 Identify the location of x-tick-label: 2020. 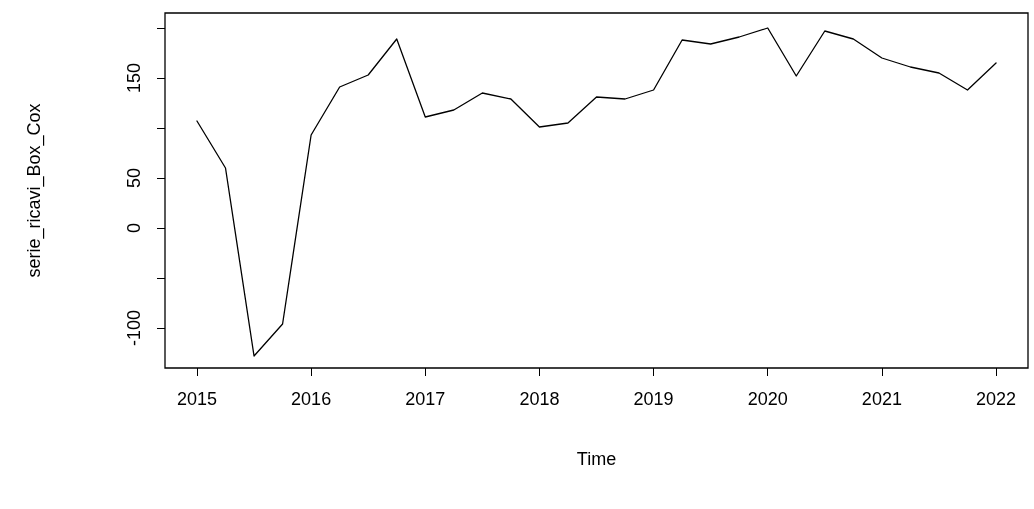
(767, 399).